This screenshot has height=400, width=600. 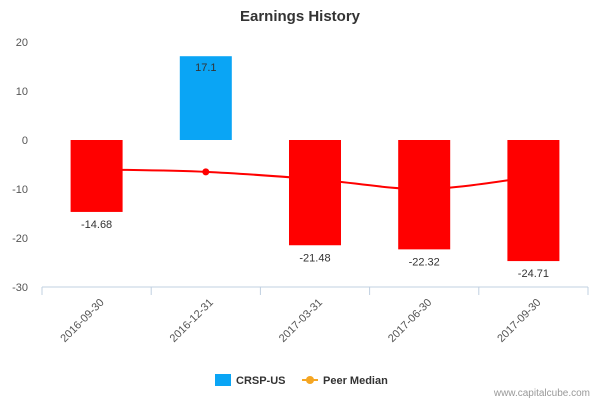 I want to click on bar-data-label: -14.68, so click(x=96, y=225).